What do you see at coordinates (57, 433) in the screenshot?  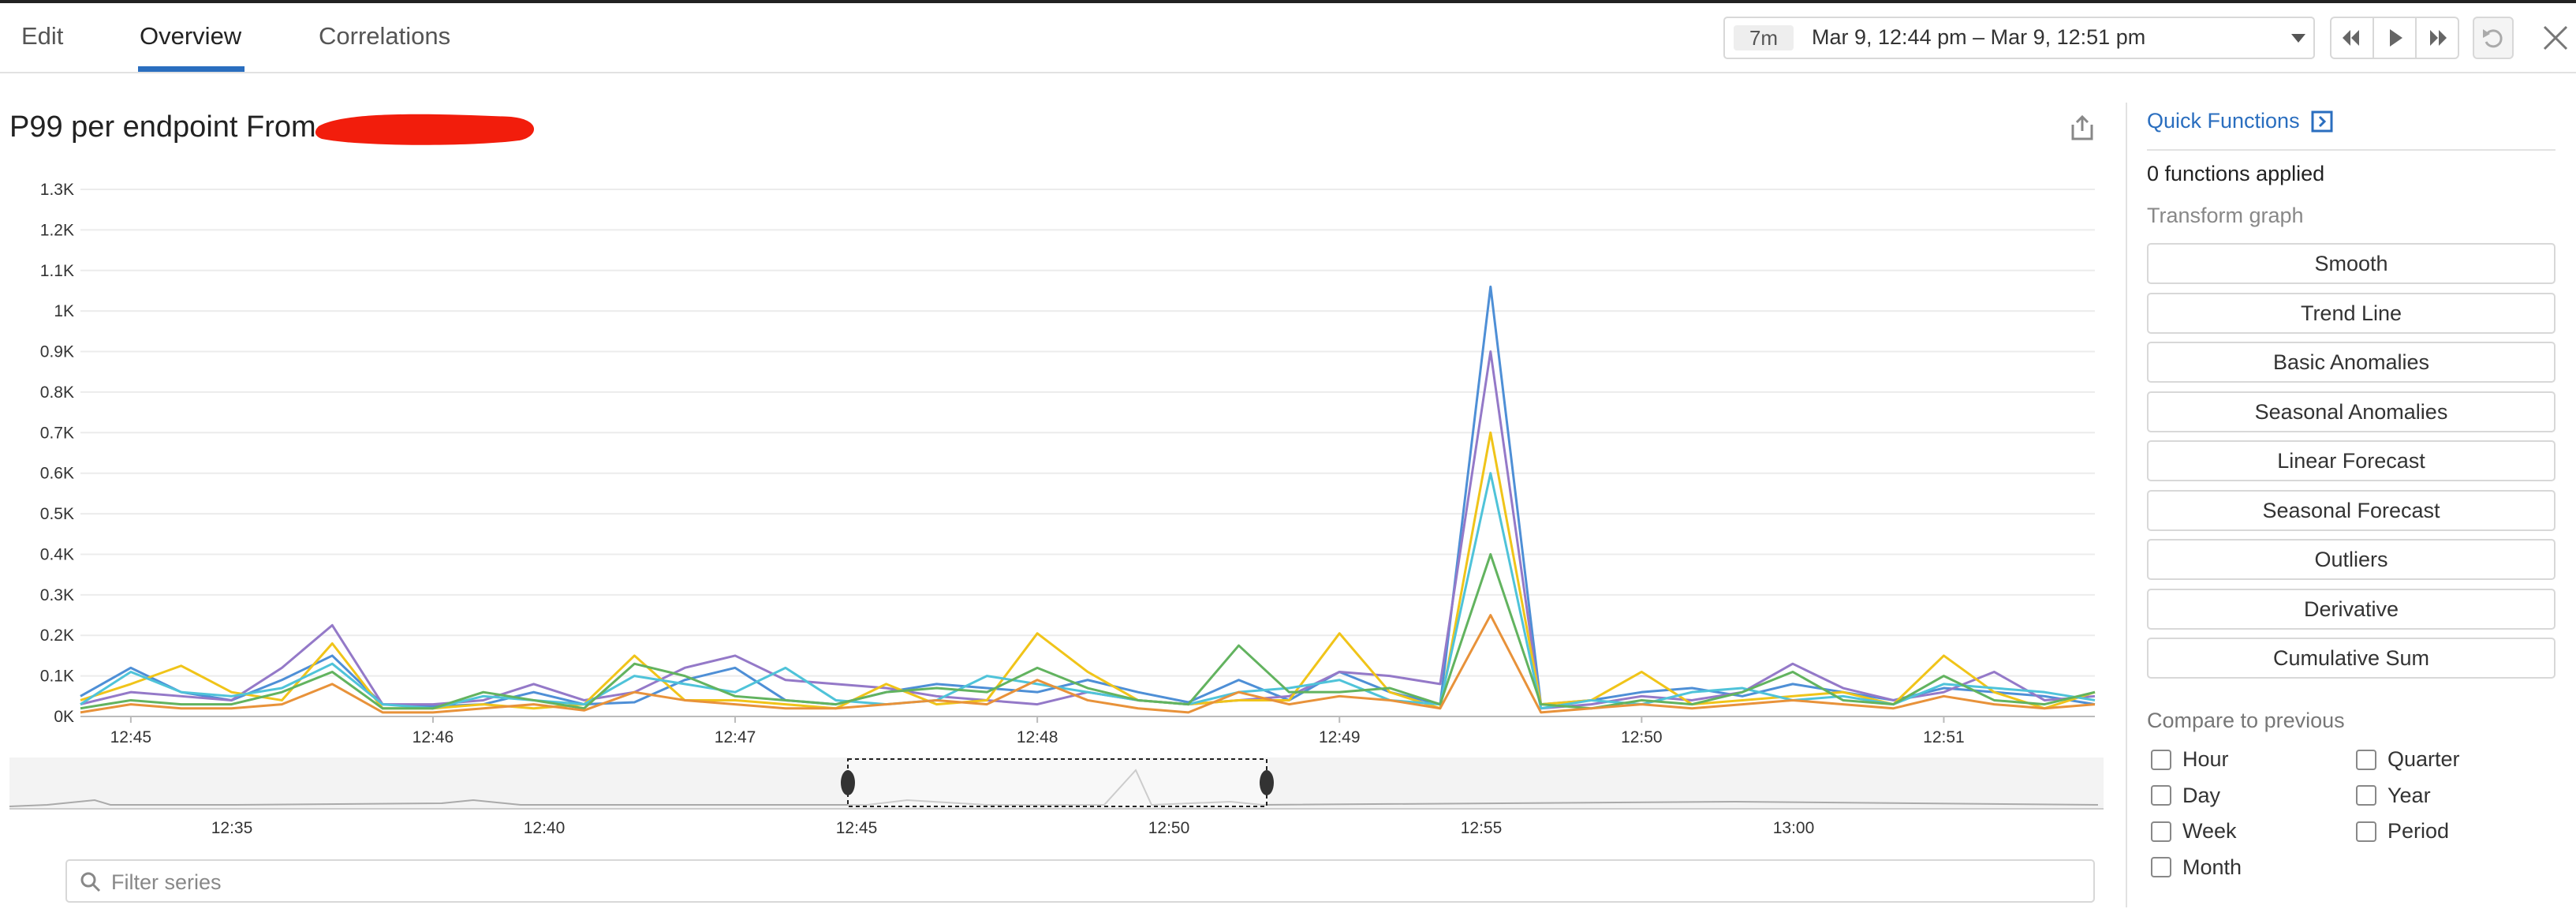 I see `y-tick-label: 0.7K` at bounding box center [57, 433].